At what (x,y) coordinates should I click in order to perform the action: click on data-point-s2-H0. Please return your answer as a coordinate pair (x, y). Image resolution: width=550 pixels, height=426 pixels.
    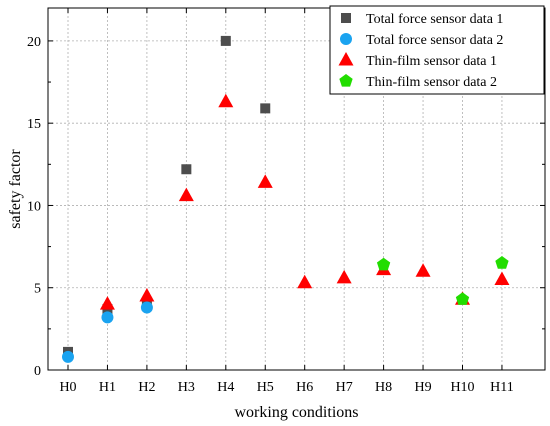
    Looking at the image, I should click on (68, 356).